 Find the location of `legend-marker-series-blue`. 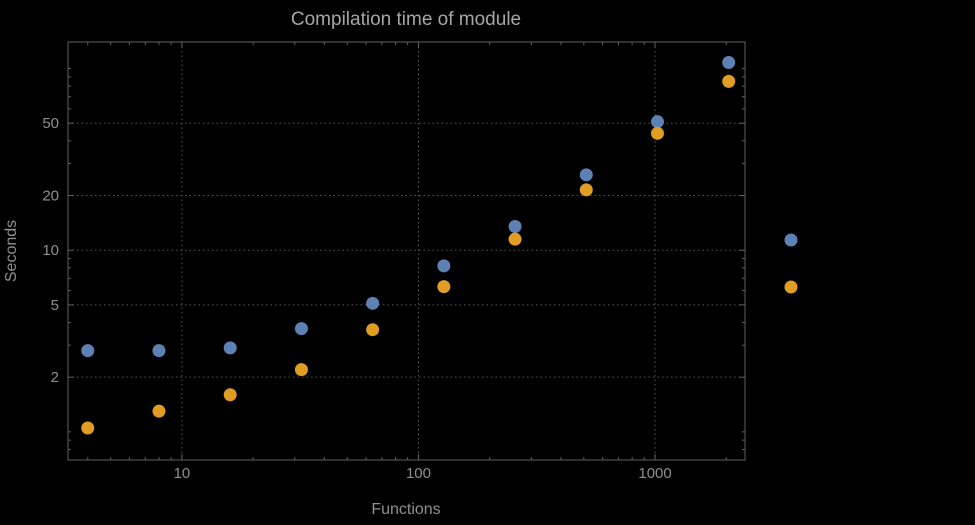

legend-marker-series-blue is located at coordinates (791, 240).